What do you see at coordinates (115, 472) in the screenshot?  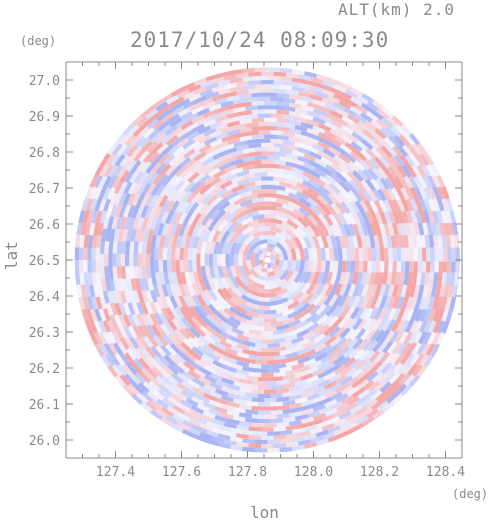 I see `x-tick-label: 127.4` at bounding box center [115, 472].